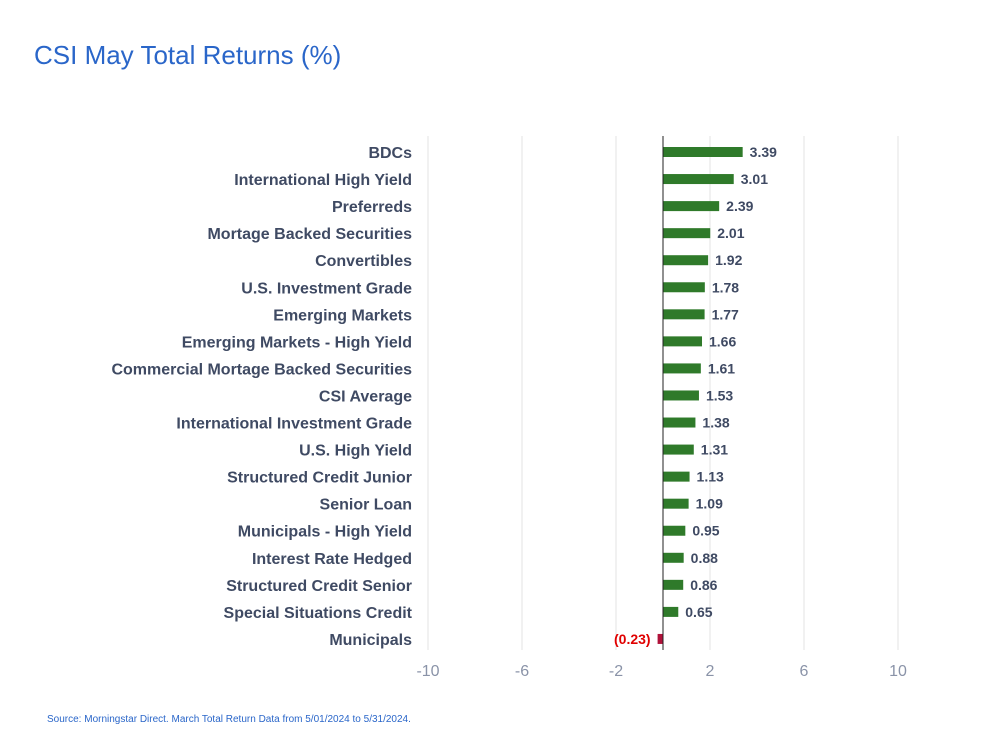  Describe the element at coordinates (297, 342) in the screenshot. I see `category-label: Emerging Markets - High Yield` at that location.